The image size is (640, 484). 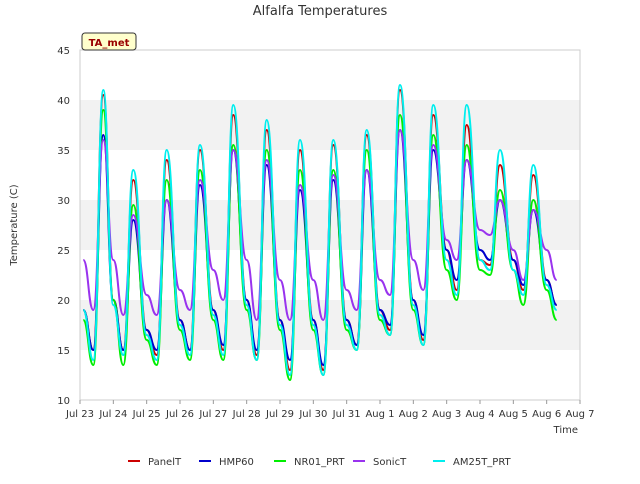 What do you see at coordinates (14, 225) in the screenshot?
I see `y-axis-label: Temperature (C)` at bounding box center [14, 225].